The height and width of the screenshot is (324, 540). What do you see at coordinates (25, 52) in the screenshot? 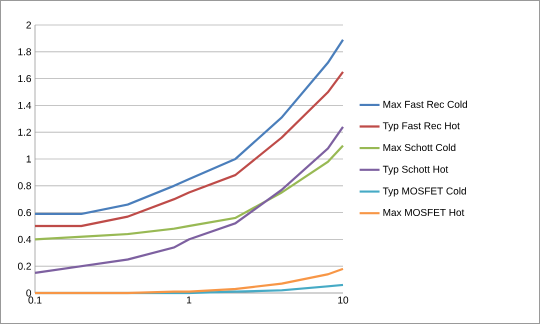
I see `y-tick-label: 1.8` at bounding box center [25, 52].